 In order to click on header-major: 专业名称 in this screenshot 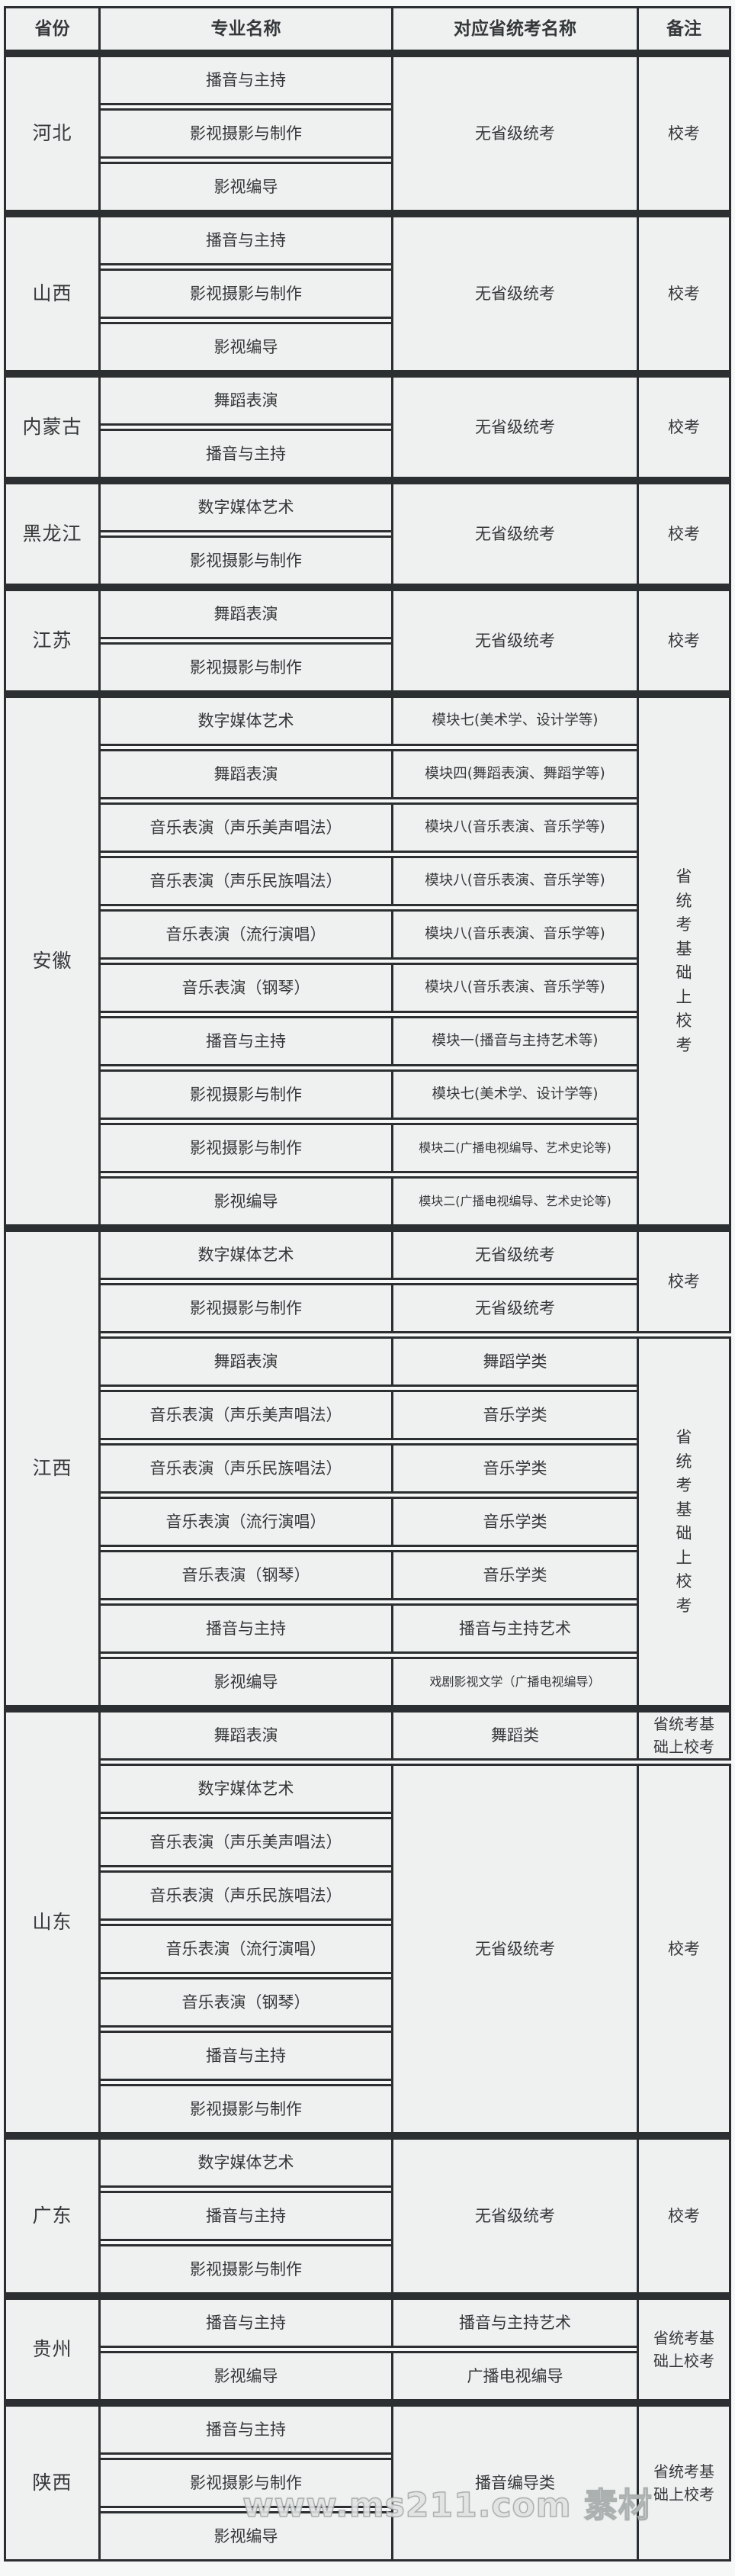, I will do `click(245, 29)`.